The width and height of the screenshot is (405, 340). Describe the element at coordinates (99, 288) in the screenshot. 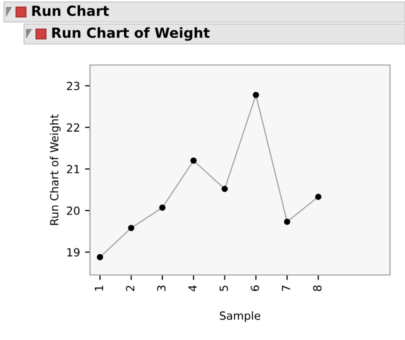

I see `x-tick-label: 1` at that location.